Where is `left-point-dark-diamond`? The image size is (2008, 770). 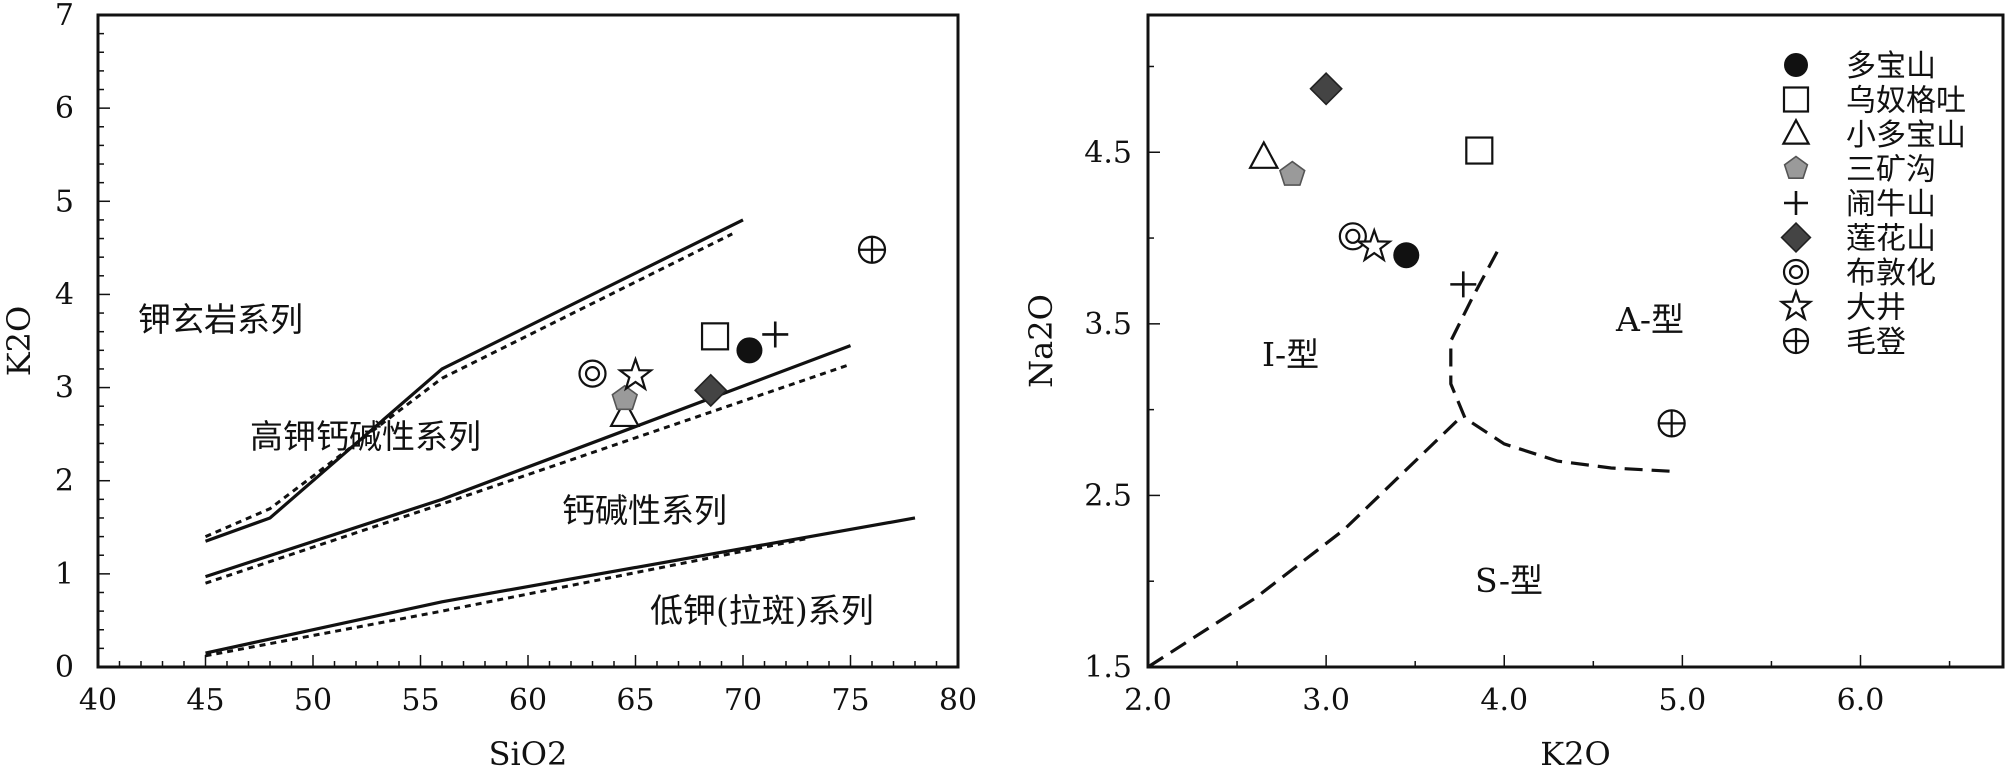 left-point-dark-diamond is located at coordinates (711, 390).